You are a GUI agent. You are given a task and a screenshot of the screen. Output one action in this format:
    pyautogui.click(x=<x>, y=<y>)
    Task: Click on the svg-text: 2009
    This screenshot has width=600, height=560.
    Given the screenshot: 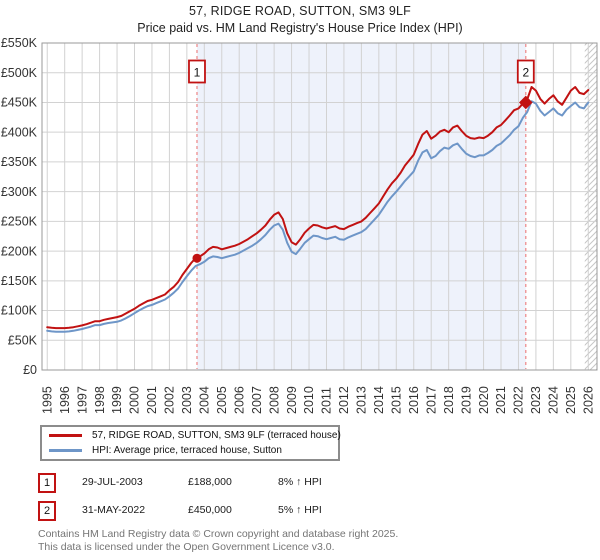 What is the action you would take?
    pyautogui.click(x=292, y=400)
    